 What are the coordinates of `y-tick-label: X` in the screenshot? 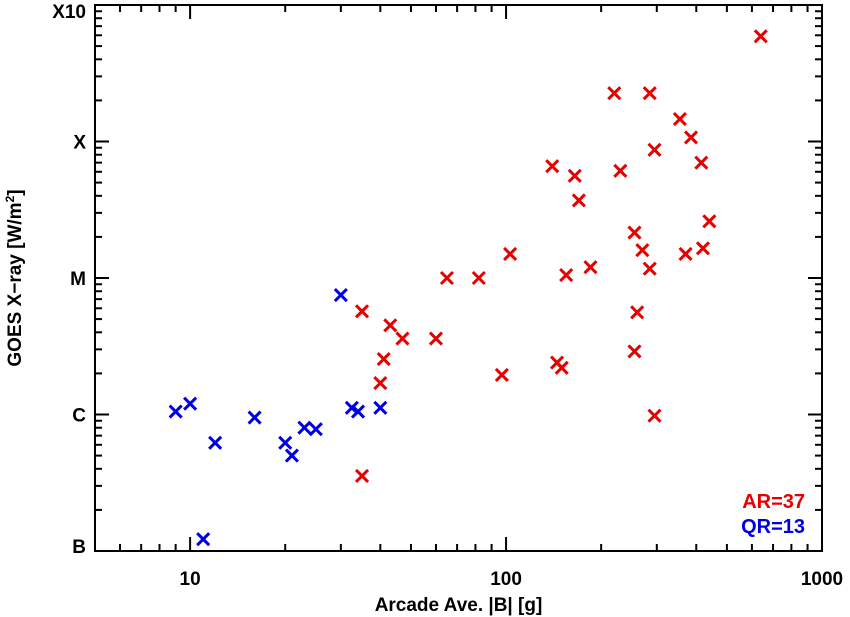 It's located at (79, 143).